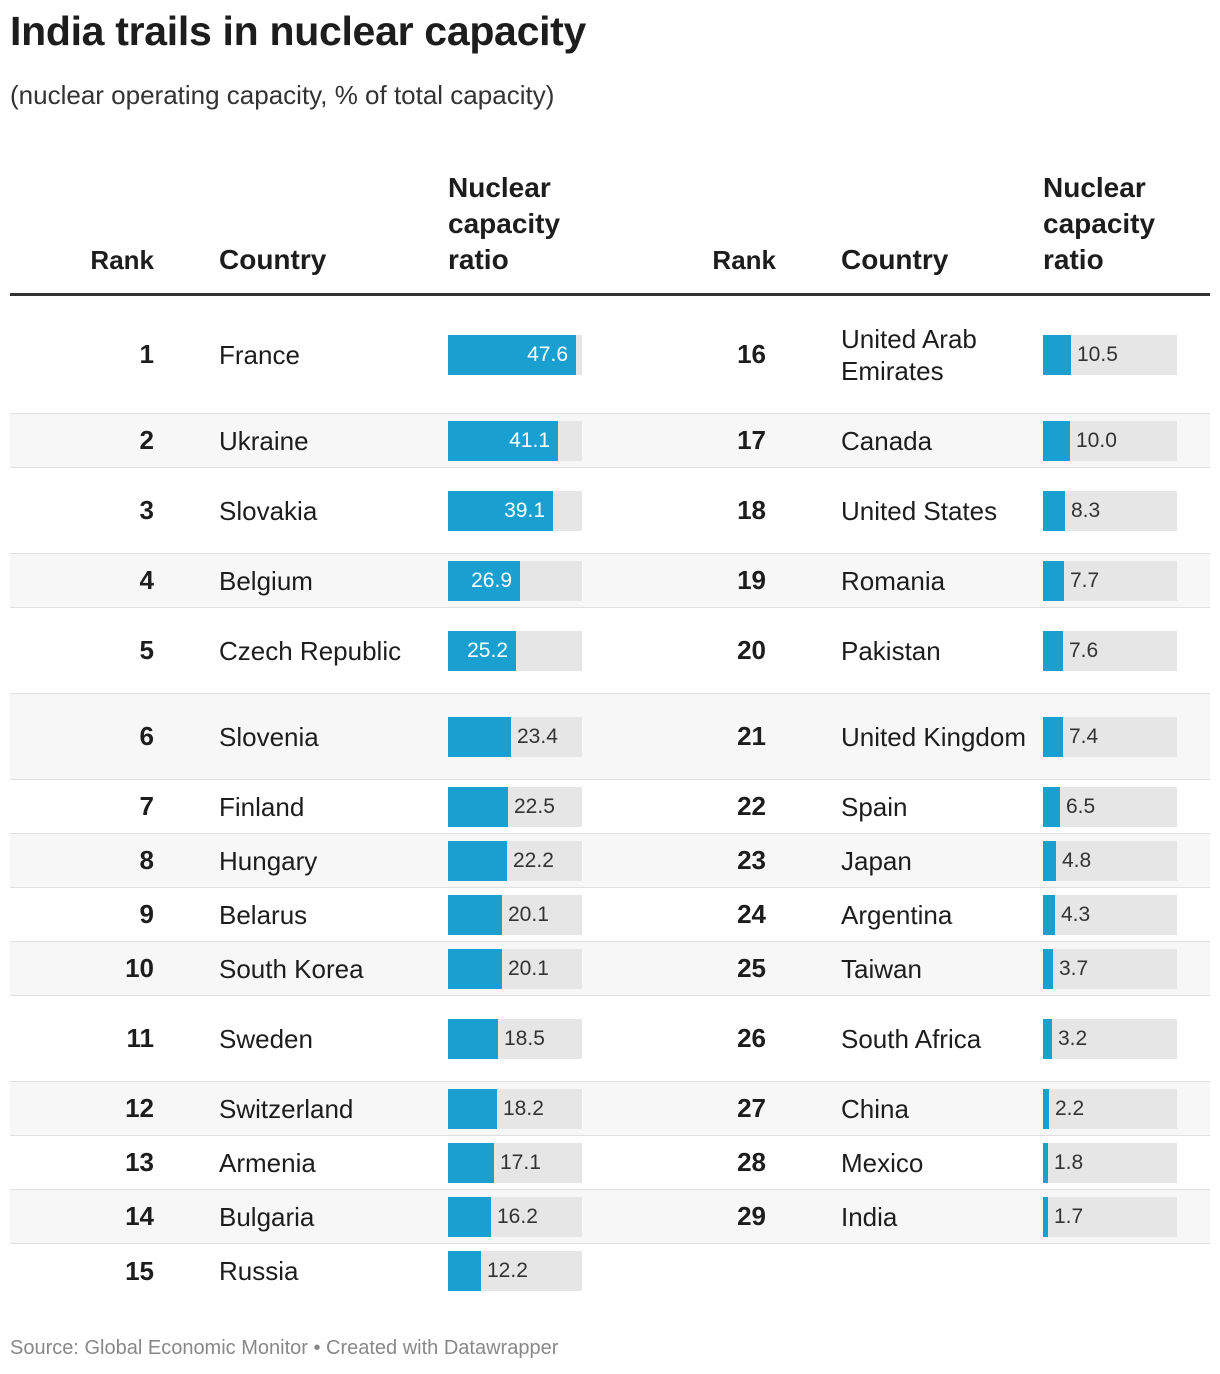 The width and height of the screenshot is (1220, 1374). What do you see at coordinates (1086, 510) in the screenshot?
I see `bar-value-label: 8.3` at bounding box center [1086, 510].